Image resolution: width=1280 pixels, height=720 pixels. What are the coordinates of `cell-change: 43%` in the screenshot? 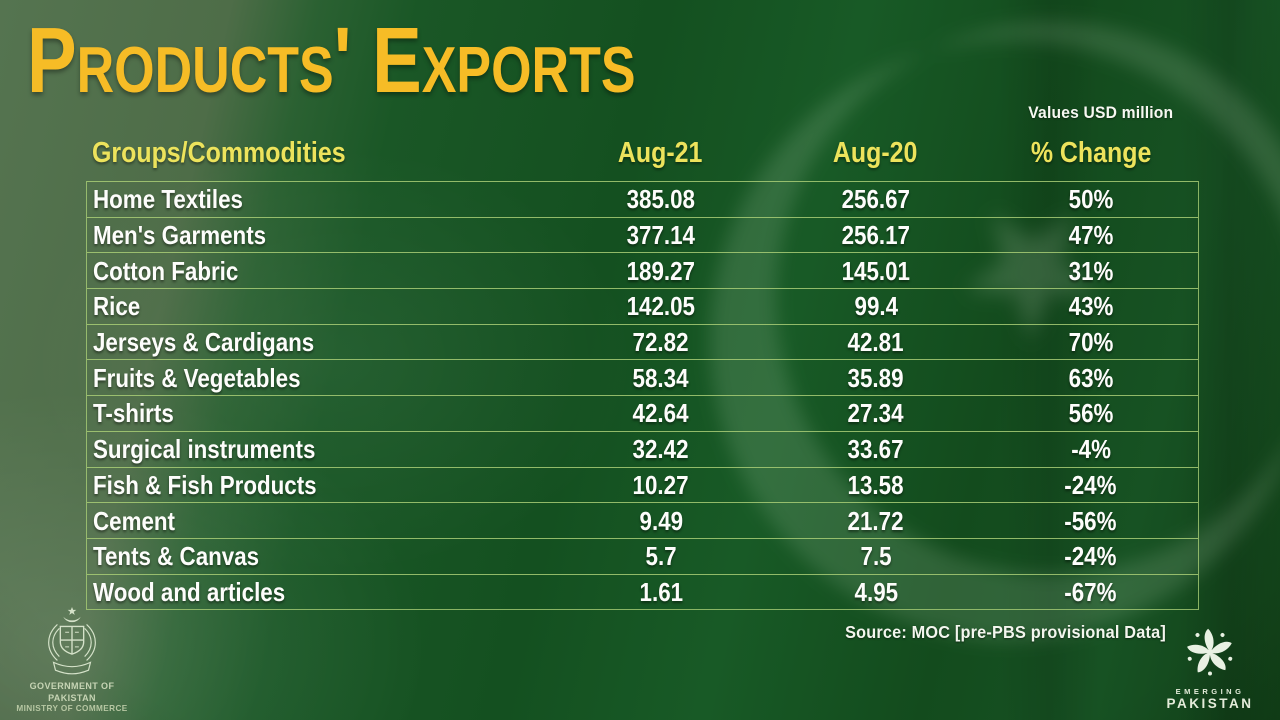 It's located at (1091, 306).